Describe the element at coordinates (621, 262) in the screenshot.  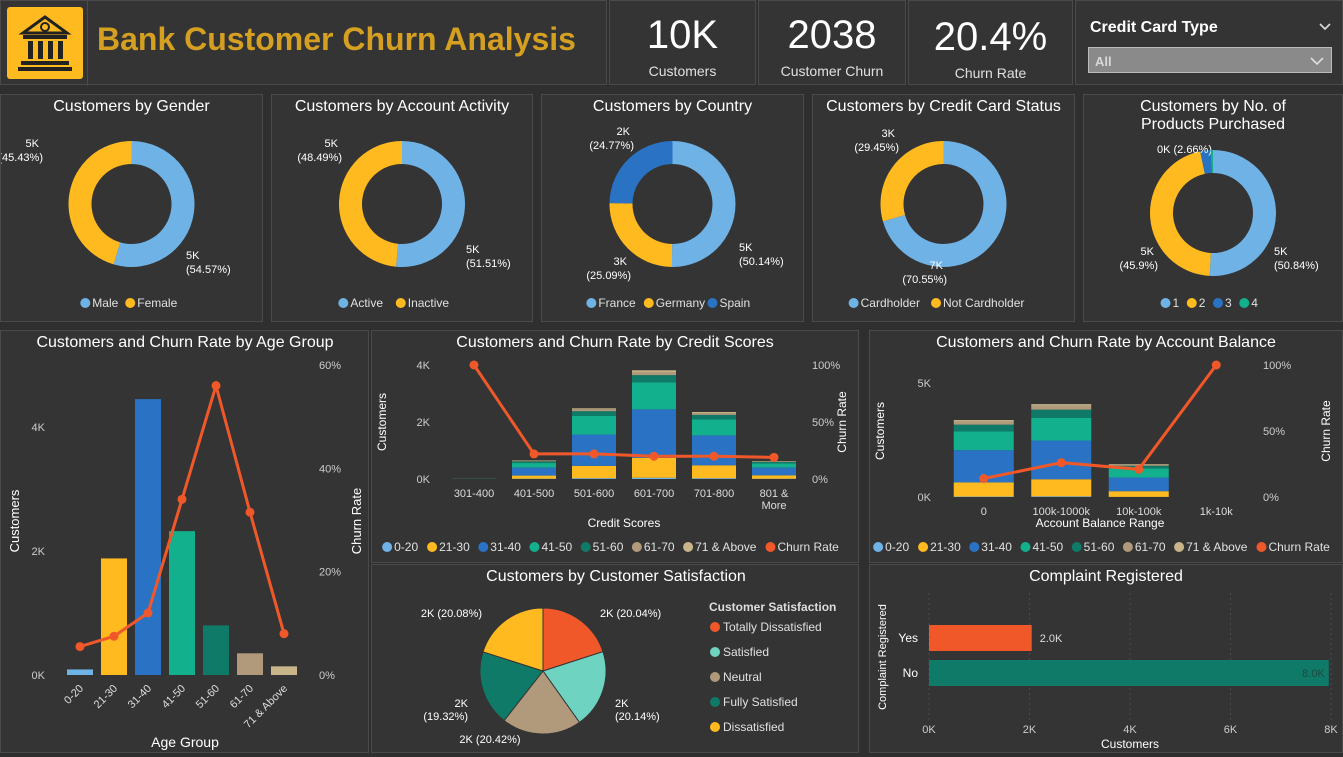
I see `data-label: 3K` at that location.